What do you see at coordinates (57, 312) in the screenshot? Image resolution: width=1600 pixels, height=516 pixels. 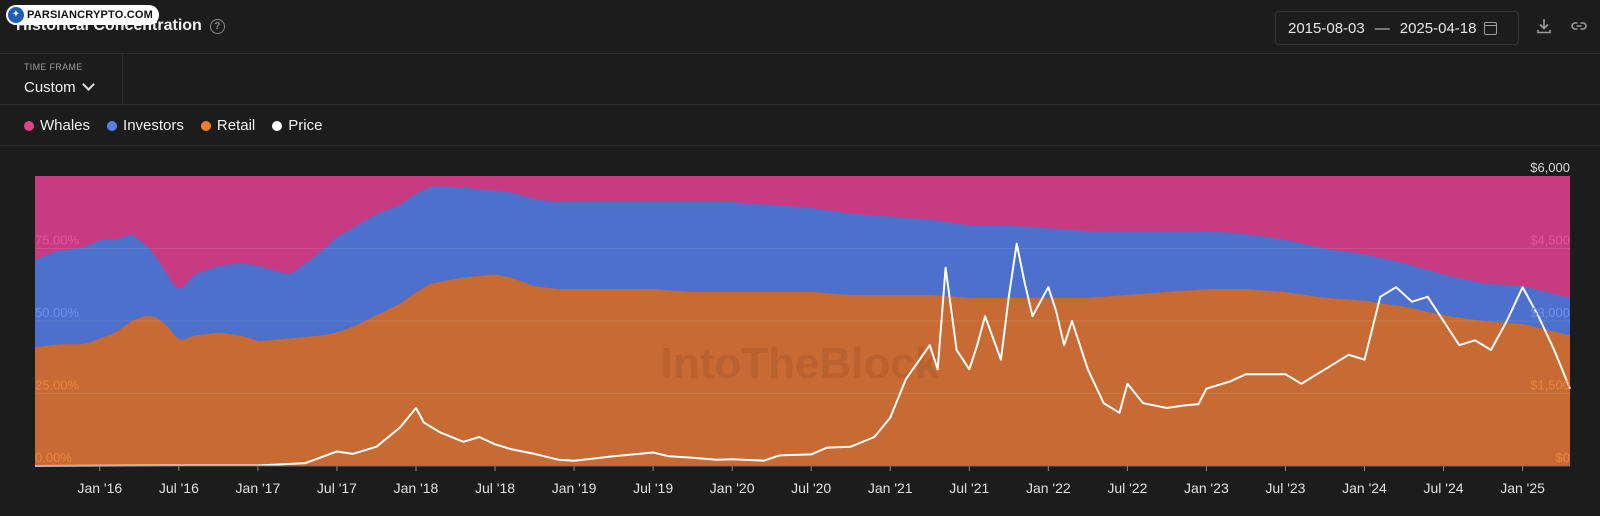 I see `y-left-tick-label: 50.00%` at bounding box center [57, 312].